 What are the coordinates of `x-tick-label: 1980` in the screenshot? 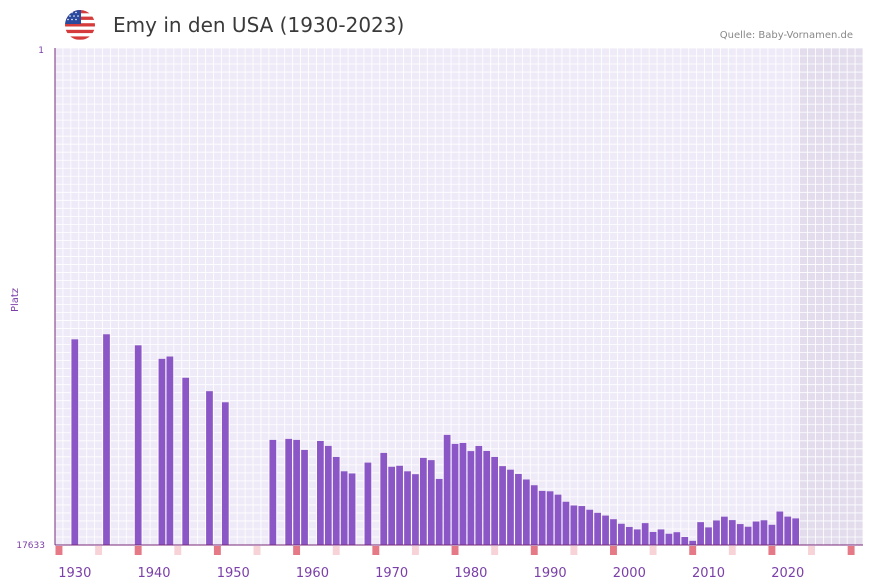 It's located at (470, 573).